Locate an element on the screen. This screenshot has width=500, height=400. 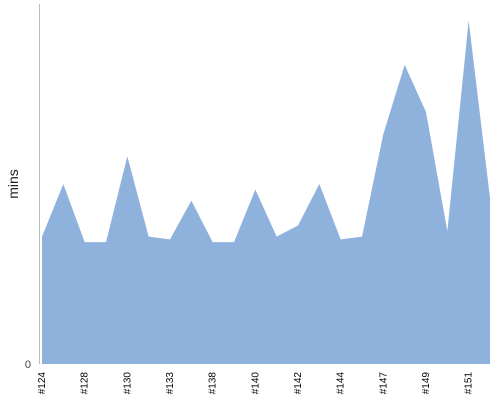
x-tick-label: #124 is located at coordinates (42, 383).